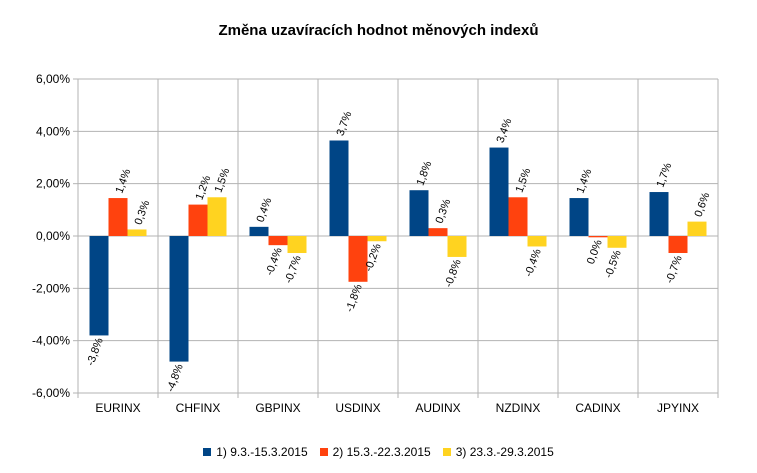  What do you see at coordinates (265, 210) in the screenshot?
I see `data-label: 0,4%` at bounding box center [265, 210].